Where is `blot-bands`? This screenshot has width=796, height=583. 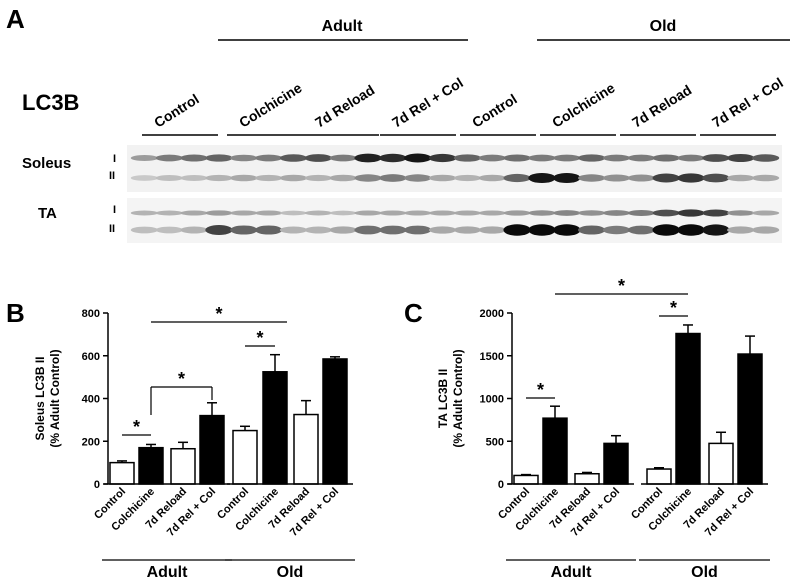
blot-bands is located at coordinates (455, 194).